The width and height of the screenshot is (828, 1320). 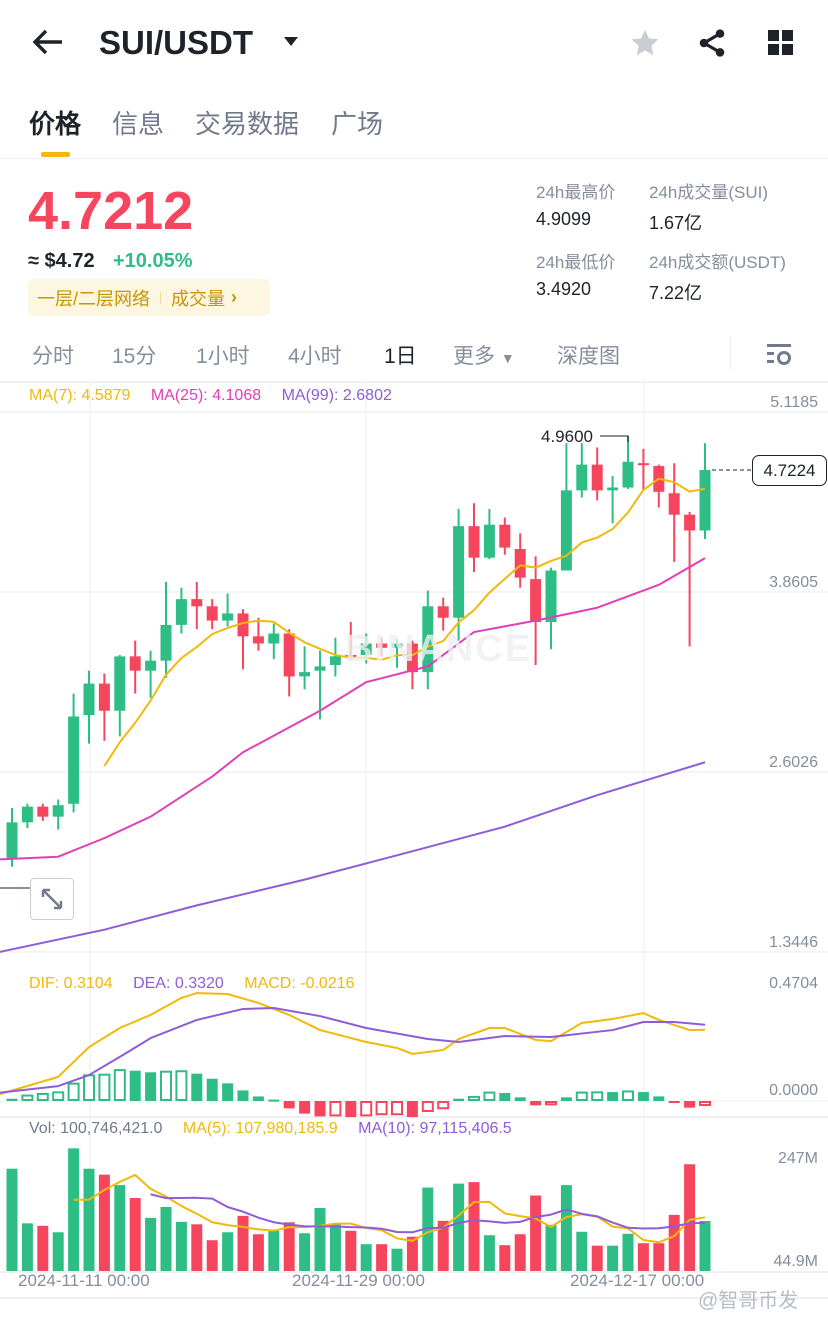 What do you see at coordinates (474, 356) in the screenshot?
I see `interval-more-label: 更多` at bounding box center [474, 356].